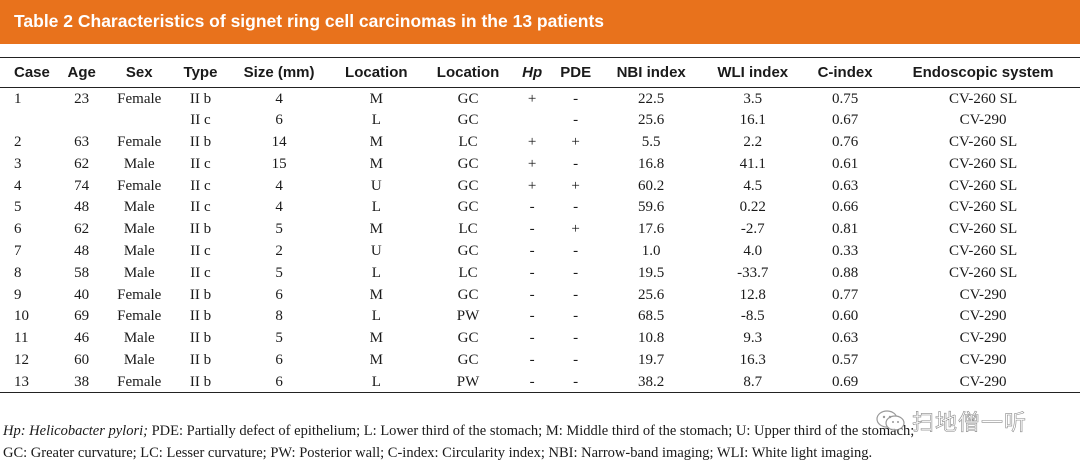 The width and height of the screenshot is (1080, 470). Describe the element at coordinates (82, 72) in the screenshot. I see `col-header-age: Age` at that location.